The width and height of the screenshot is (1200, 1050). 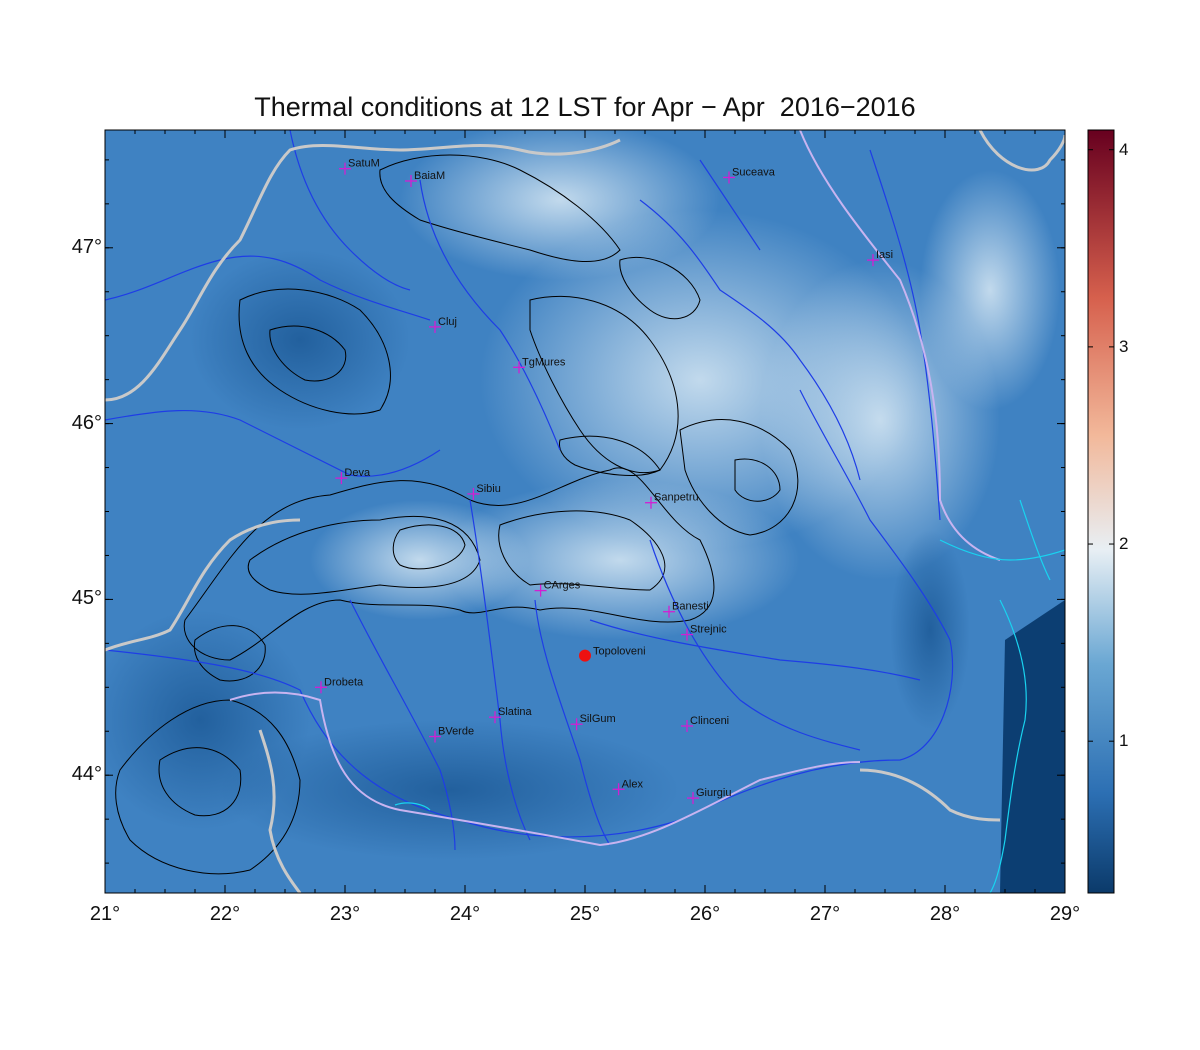 I want to click on station-bverde: BVerde, so click(x=451, y=734).